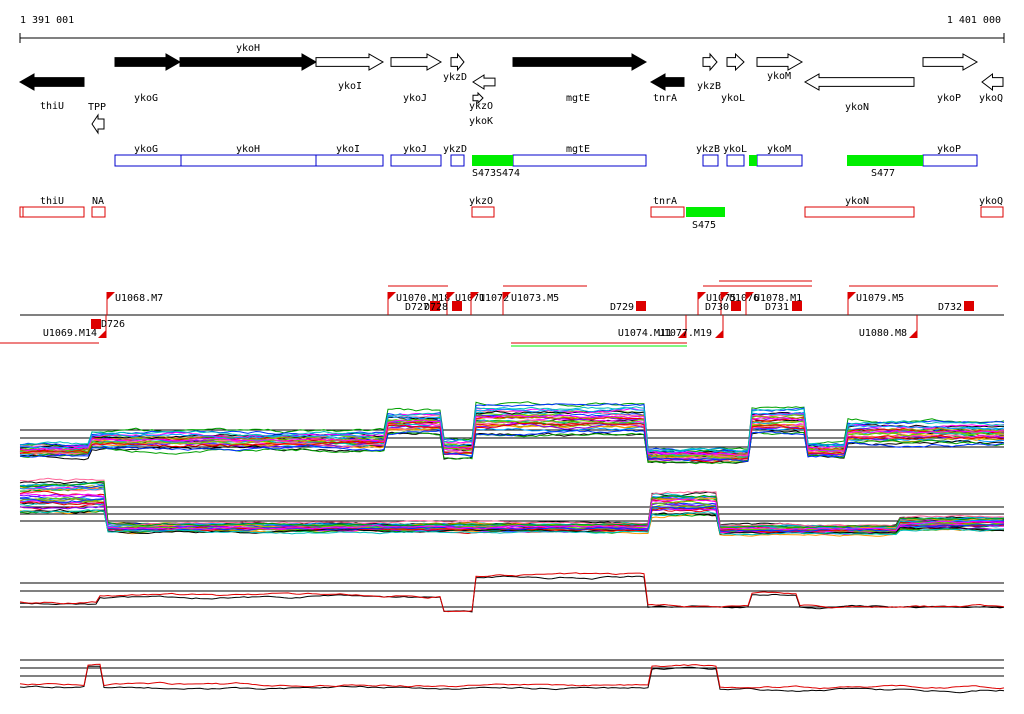 The height and width of the screenshot is (714, 1024). I want to click on gene-ykol: ykoL, so click(733, 78).